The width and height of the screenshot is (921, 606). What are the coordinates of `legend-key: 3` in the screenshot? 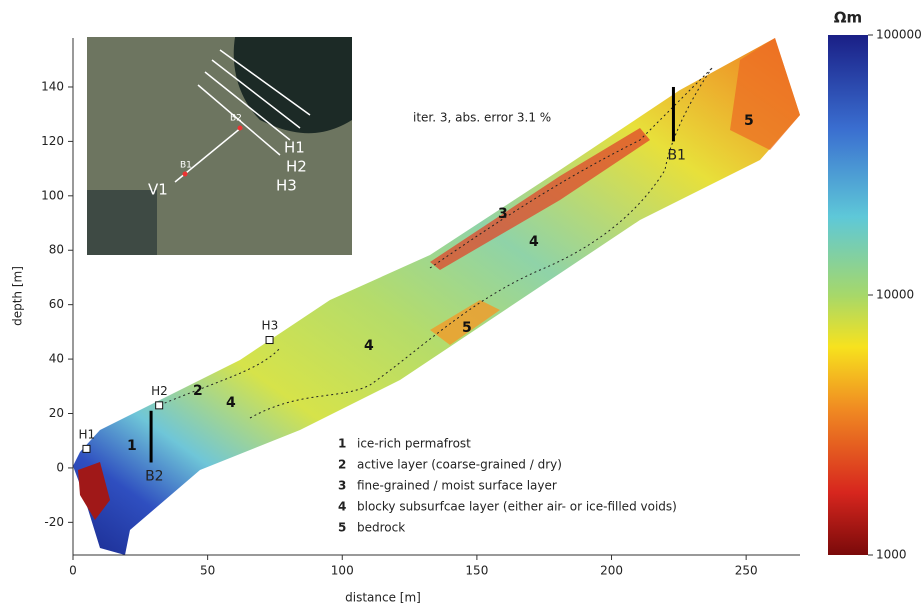 It's located at (342, 486).